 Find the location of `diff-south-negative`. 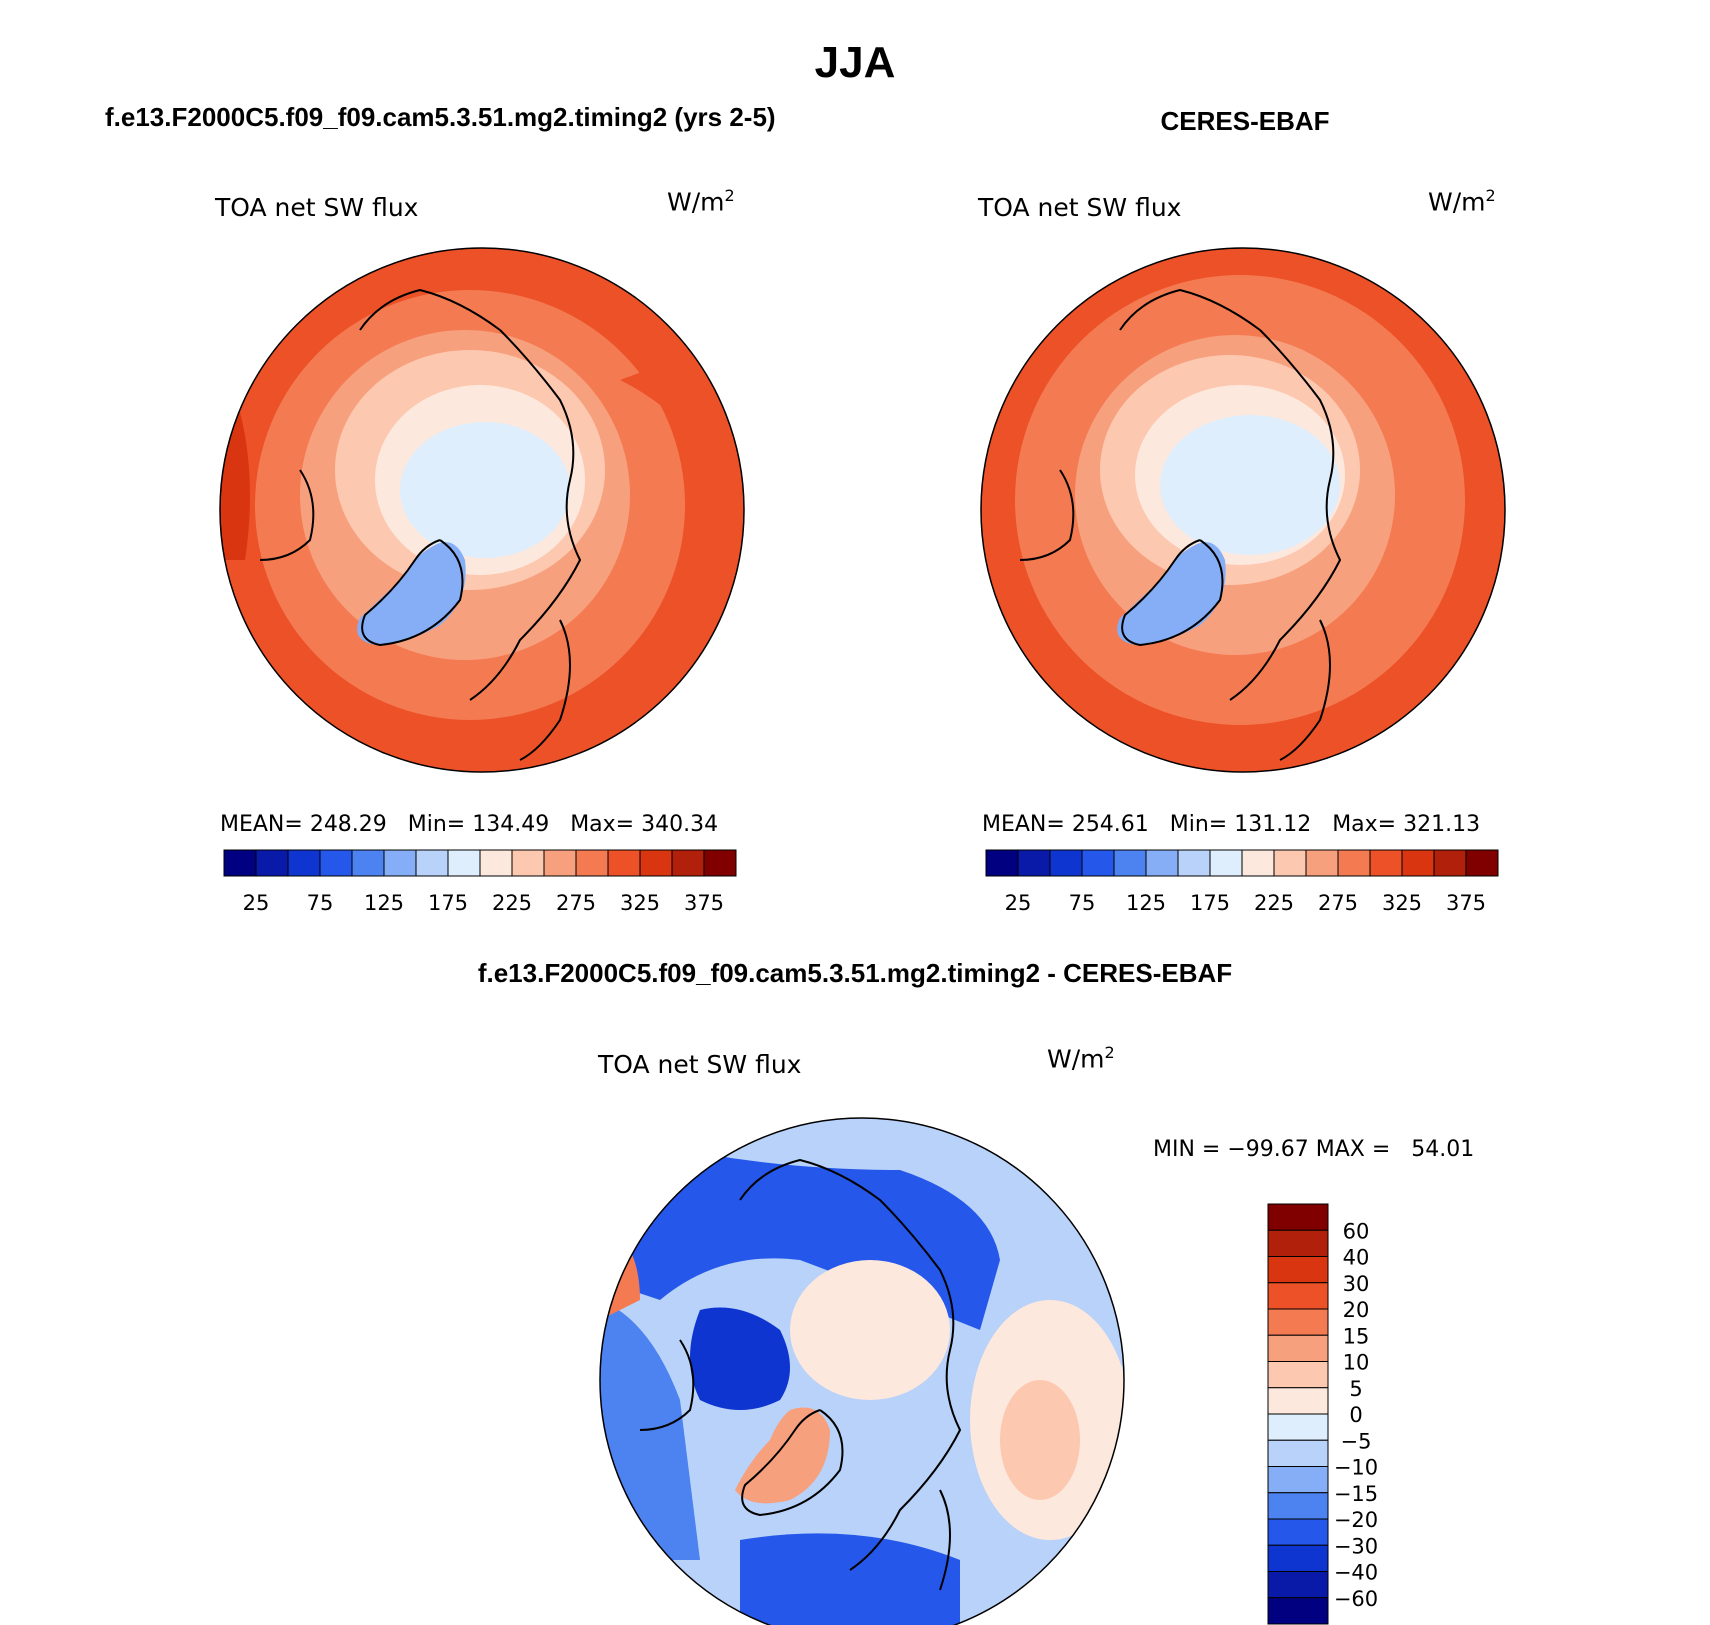

diff-south-negative is located at coordinates (850, 1579).